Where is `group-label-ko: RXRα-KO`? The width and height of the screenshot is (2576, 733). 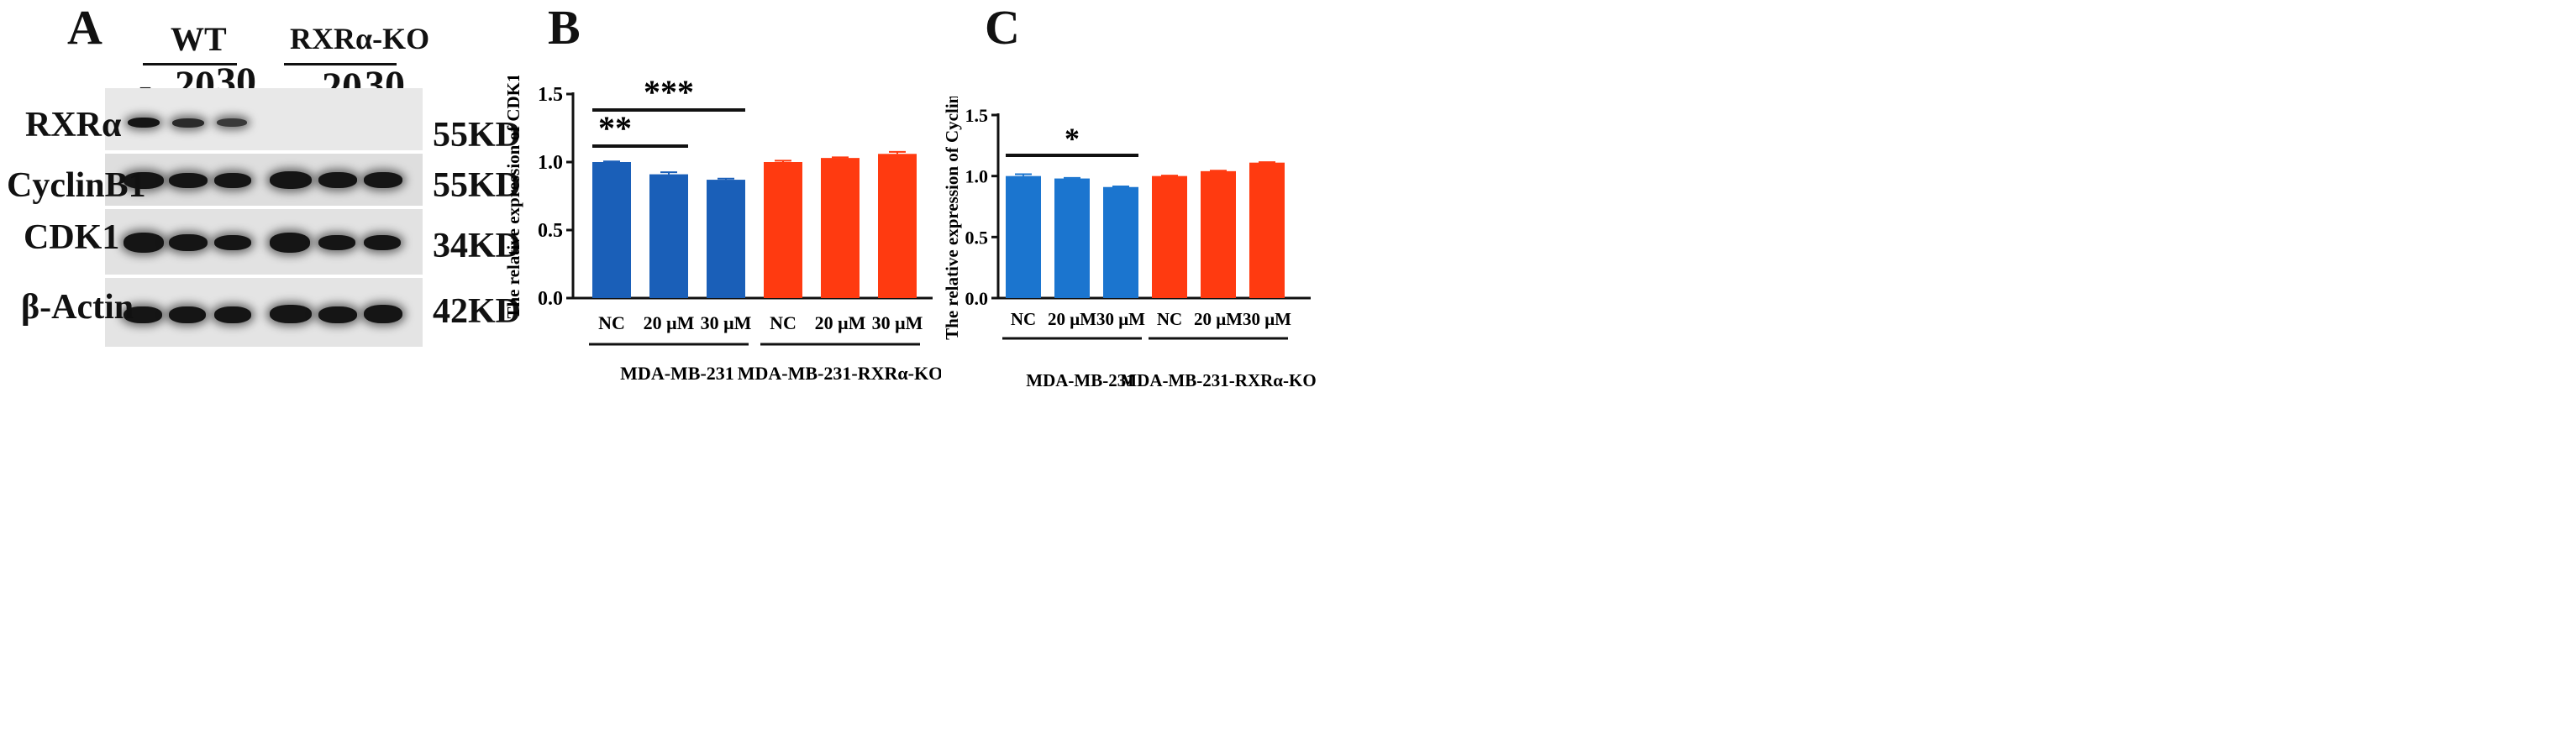
group-label-ko: RXRα-KO is located at coordinates (360, 38).